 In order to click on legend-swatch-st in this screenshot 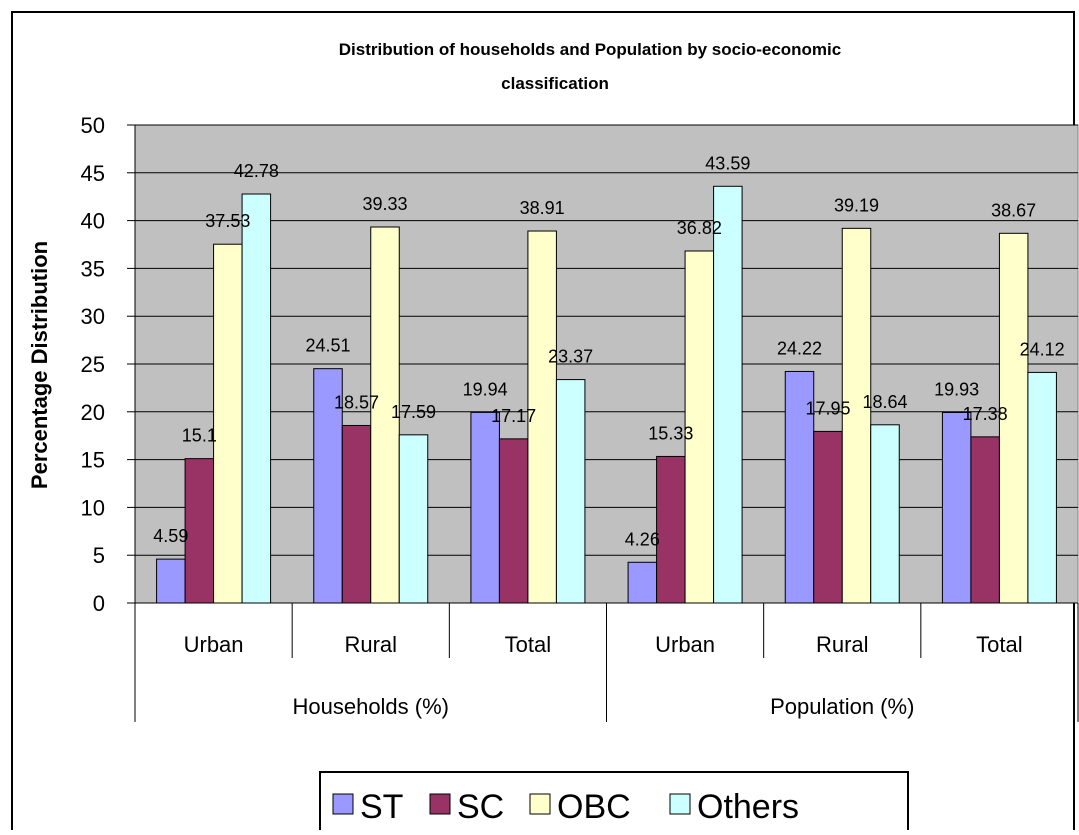, I will do `click(343, 804)`.